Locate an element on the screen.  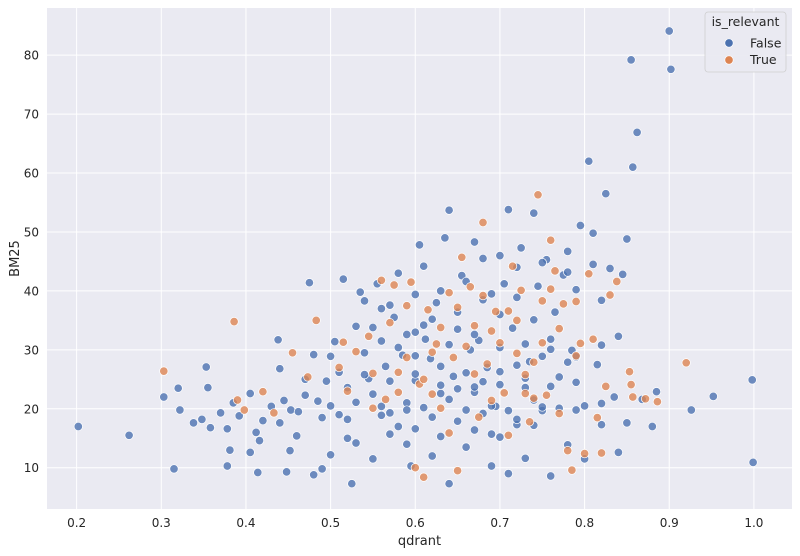
x-tick-label: 0.3 is located at coordinates (161, 523).